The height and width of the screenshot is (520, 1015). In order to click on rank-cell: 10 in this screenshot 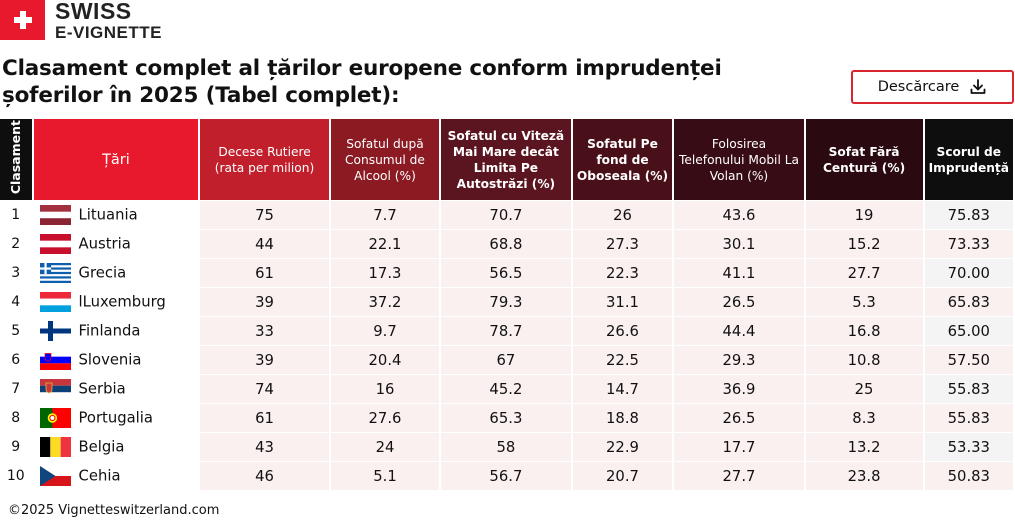, I will do `click(15, 475)`.